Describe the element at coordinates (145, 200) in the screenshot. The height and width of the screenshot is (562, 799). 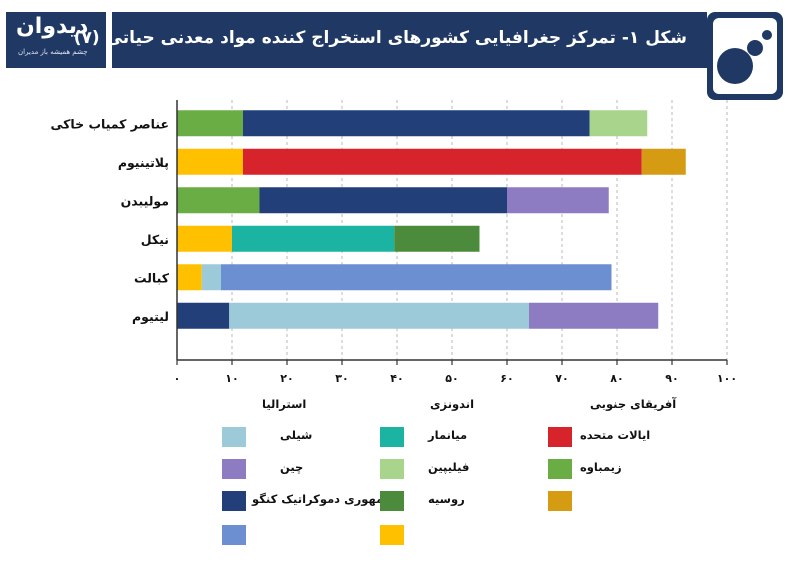
I see `category-label: مولیبدن` at that location.